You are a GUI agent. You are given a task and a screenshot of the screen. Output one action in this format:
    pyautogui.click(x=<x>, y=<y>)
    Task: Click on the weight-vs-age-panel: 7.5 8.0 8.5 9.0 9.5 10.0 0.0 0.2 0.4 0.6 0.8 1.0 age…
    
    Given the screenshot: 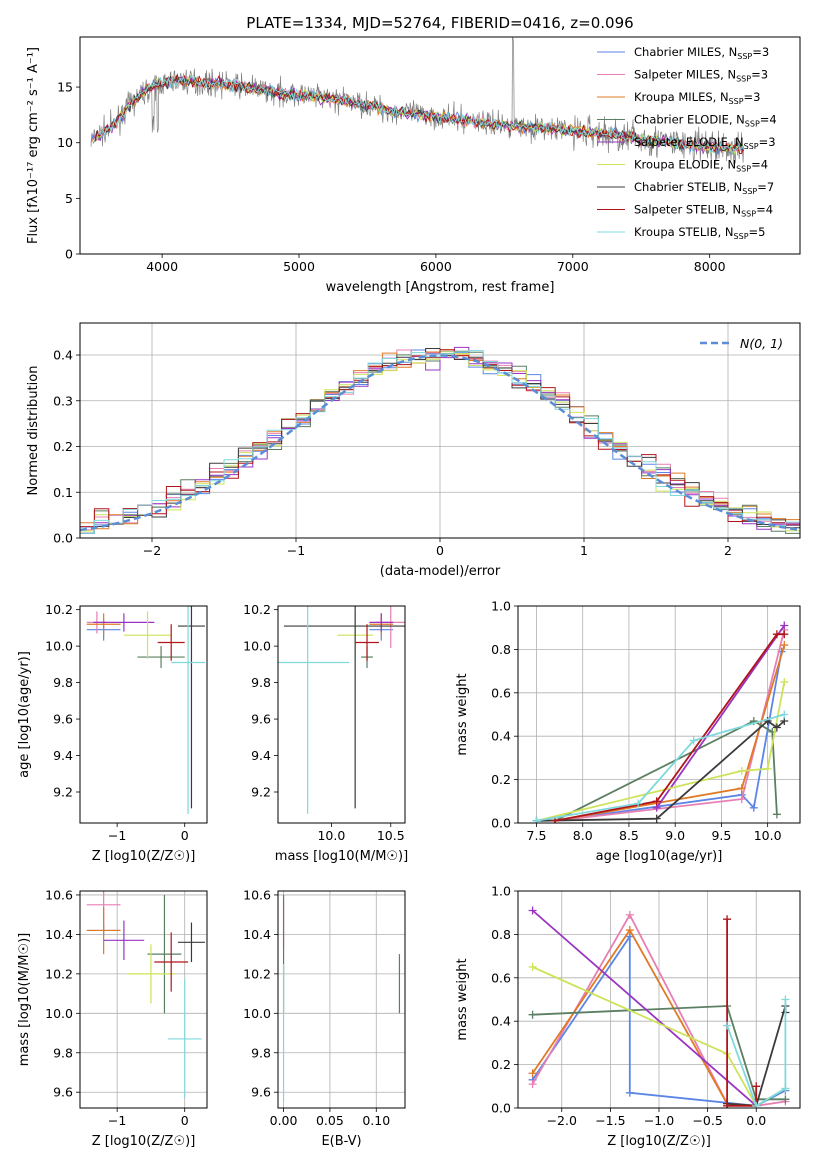 What is the action you would take?
    pyautogui.click(x=628, y=731)
    